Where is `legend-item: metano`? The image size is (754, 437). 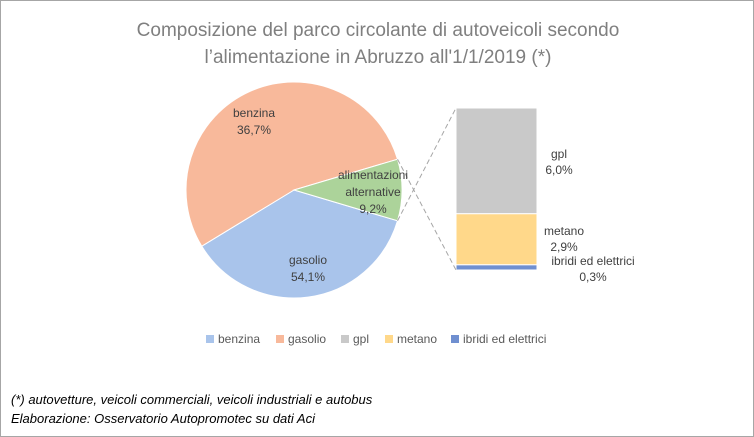
legend-item: metano is located at coordinates (411, 339).